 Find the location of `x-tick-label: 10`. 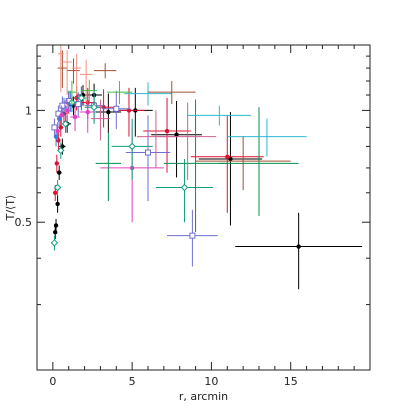

x-tick-label: 10 is located at coordinates (211, 381).